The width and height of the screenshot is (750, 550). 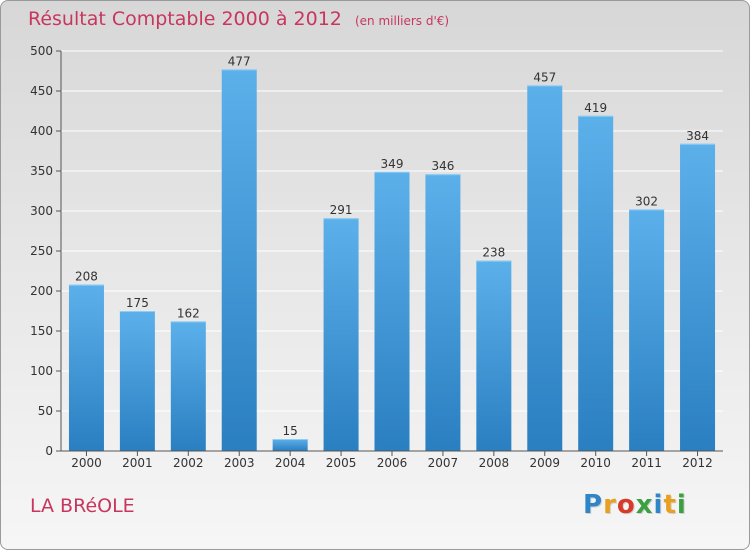 What do you see at coordinates (239, 61) in the screenshot?
I see `data-label: 477` at bounding box center [239, 61].